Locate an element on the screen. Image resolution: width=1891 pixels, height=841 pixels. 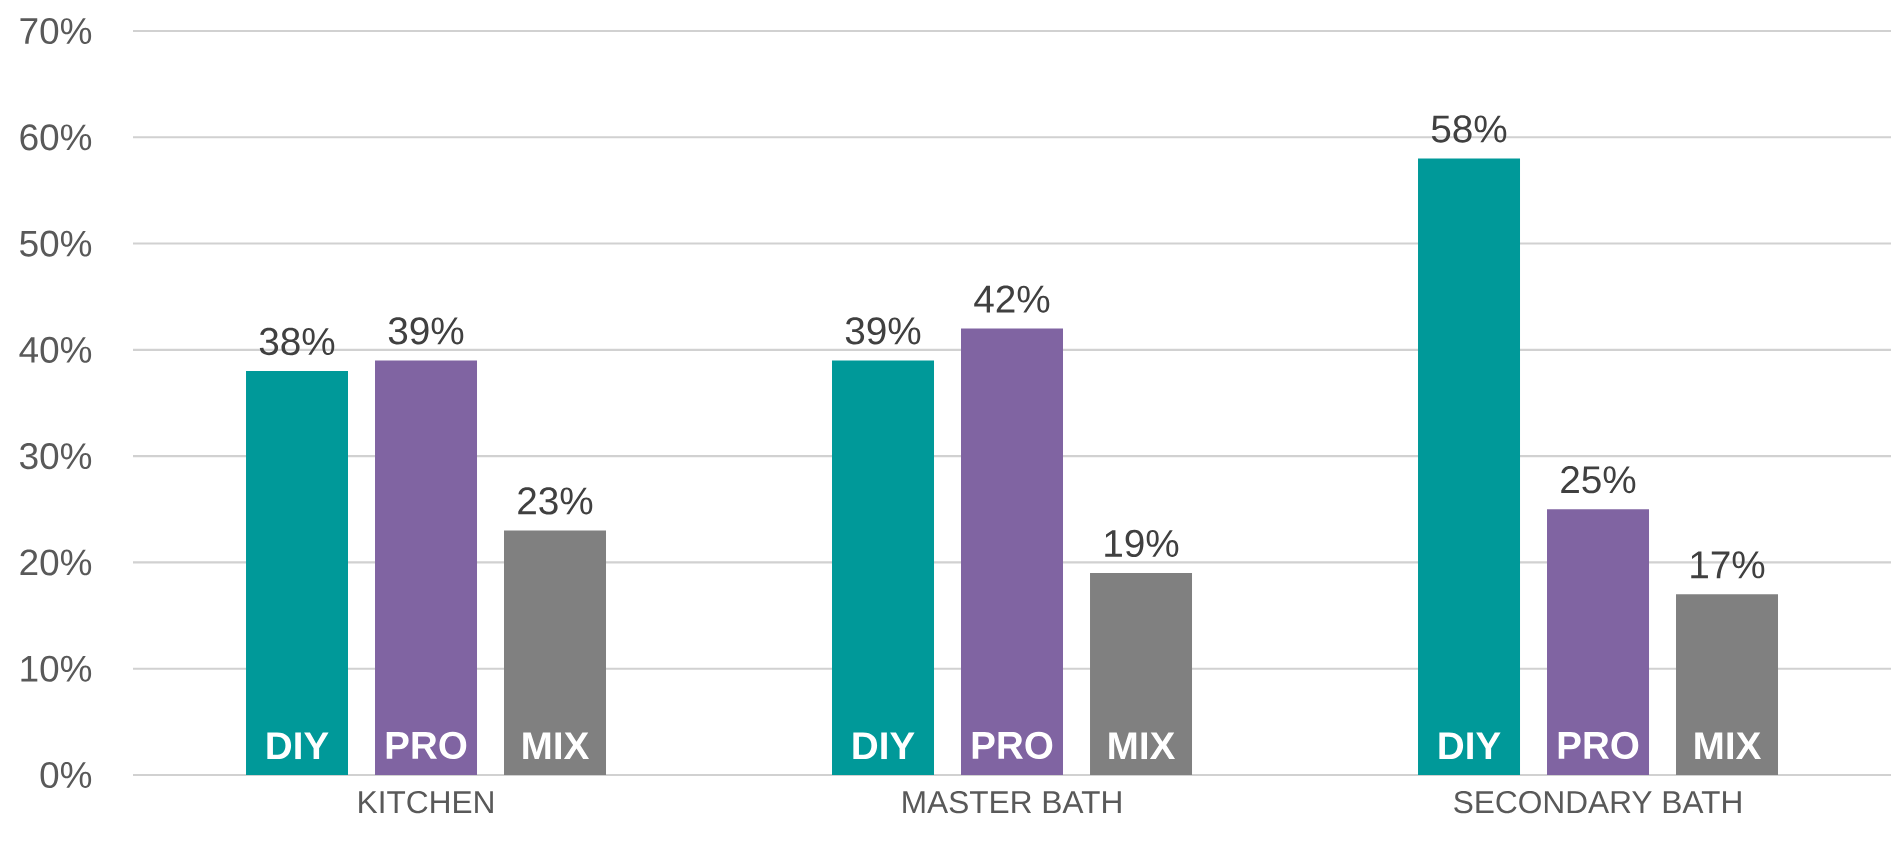
data-label: 19% is located at coordinates (1142, 543).